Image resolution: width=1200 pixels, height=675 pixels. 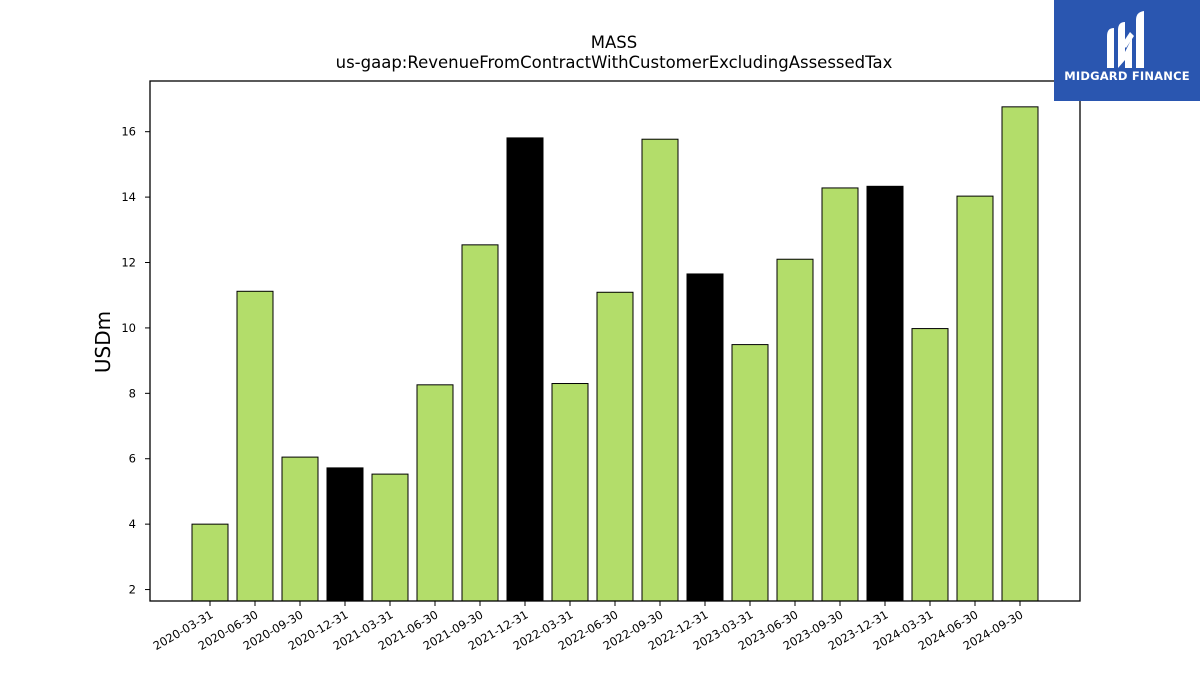 What do you see at coordinates (128, 263) in the screenshot?
I see `y-tick-label: 12` at bounding box center [128, 263].